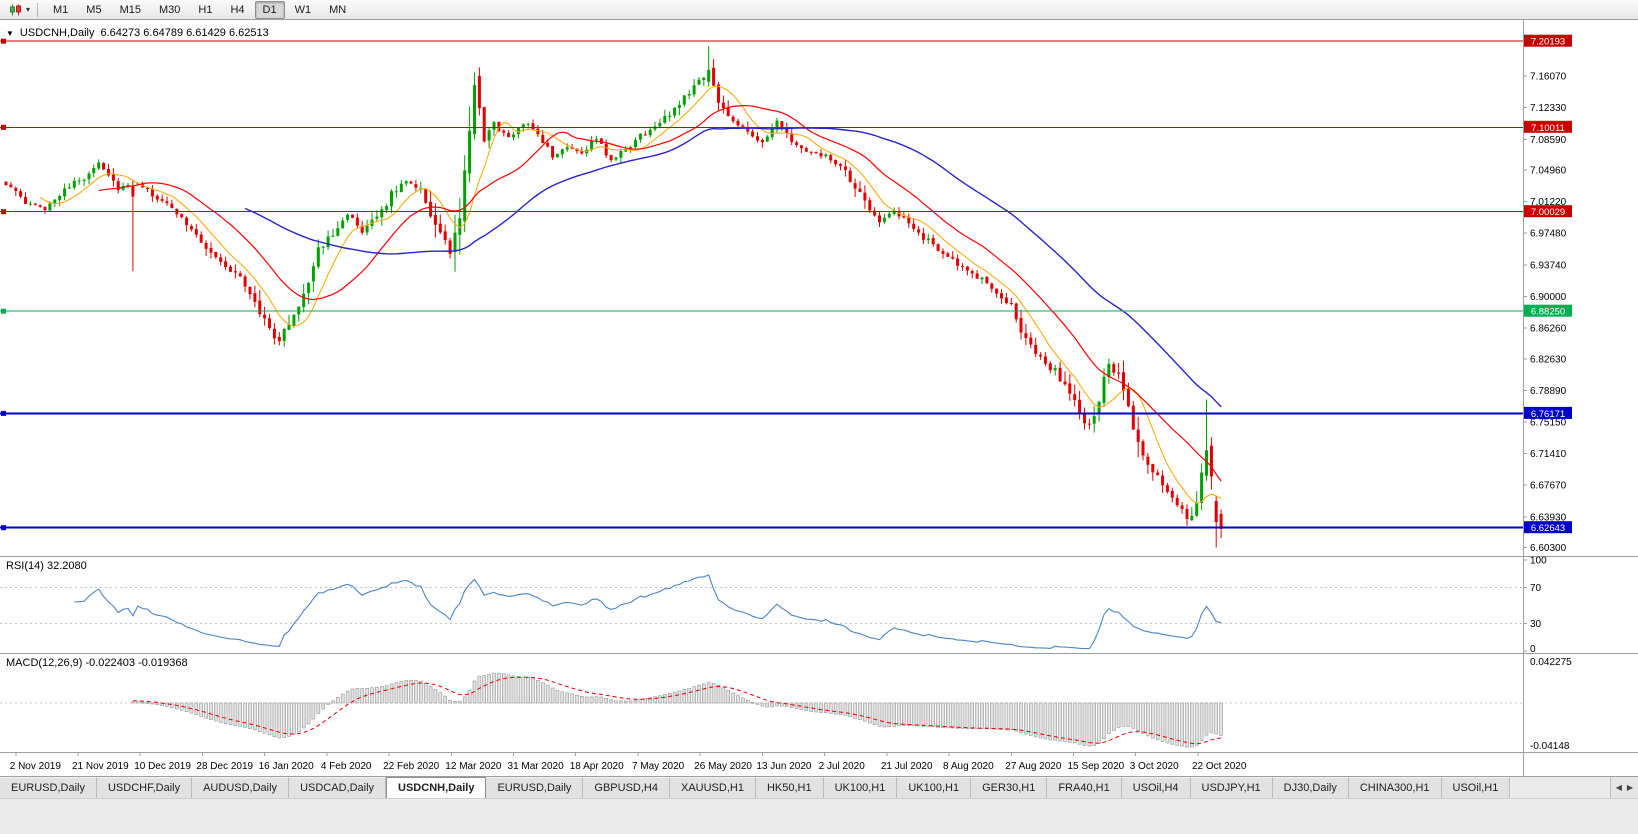 The width and height of the screenshot is (1638, 834). What do you see at coordinates (1548, 517) in the screenshot?
I see `svg-text: 6.63930` at bounding box center [1548, 517].